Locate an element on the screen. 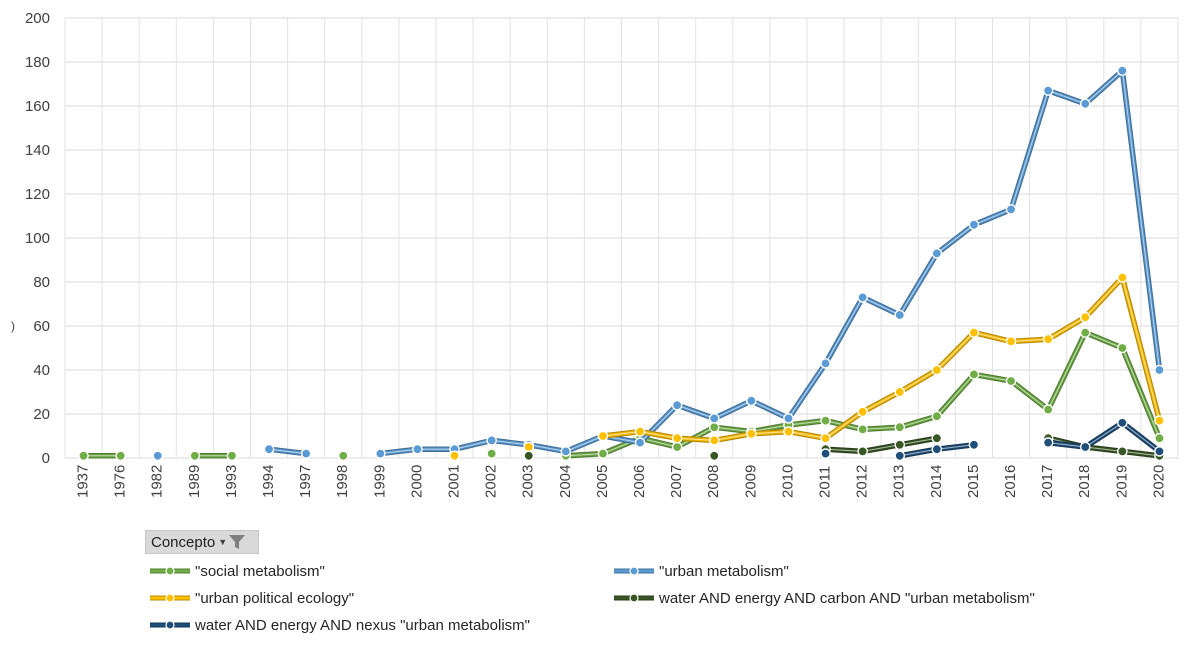 The height and width of the screenshot is (651, 1186). filter-funnel-icon is located at coordinates (237, 542).